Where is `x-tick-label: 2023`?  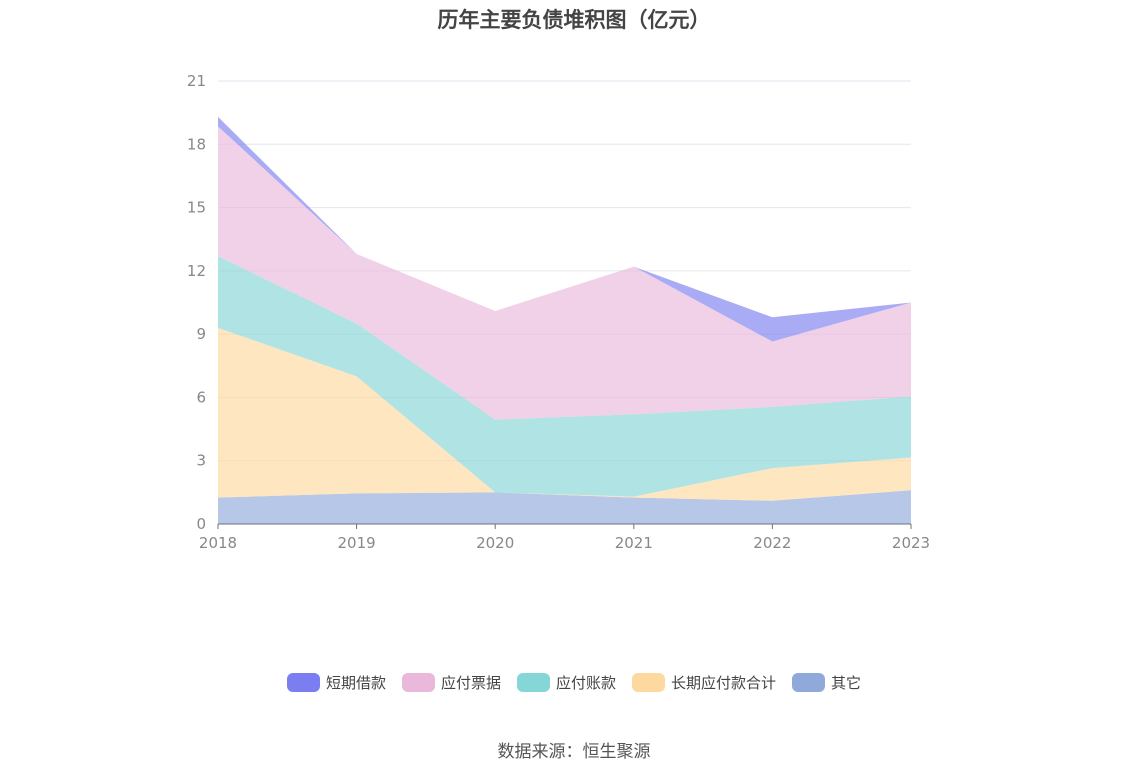
x-tick-label: 2023 is located at coordinates (911, 543).